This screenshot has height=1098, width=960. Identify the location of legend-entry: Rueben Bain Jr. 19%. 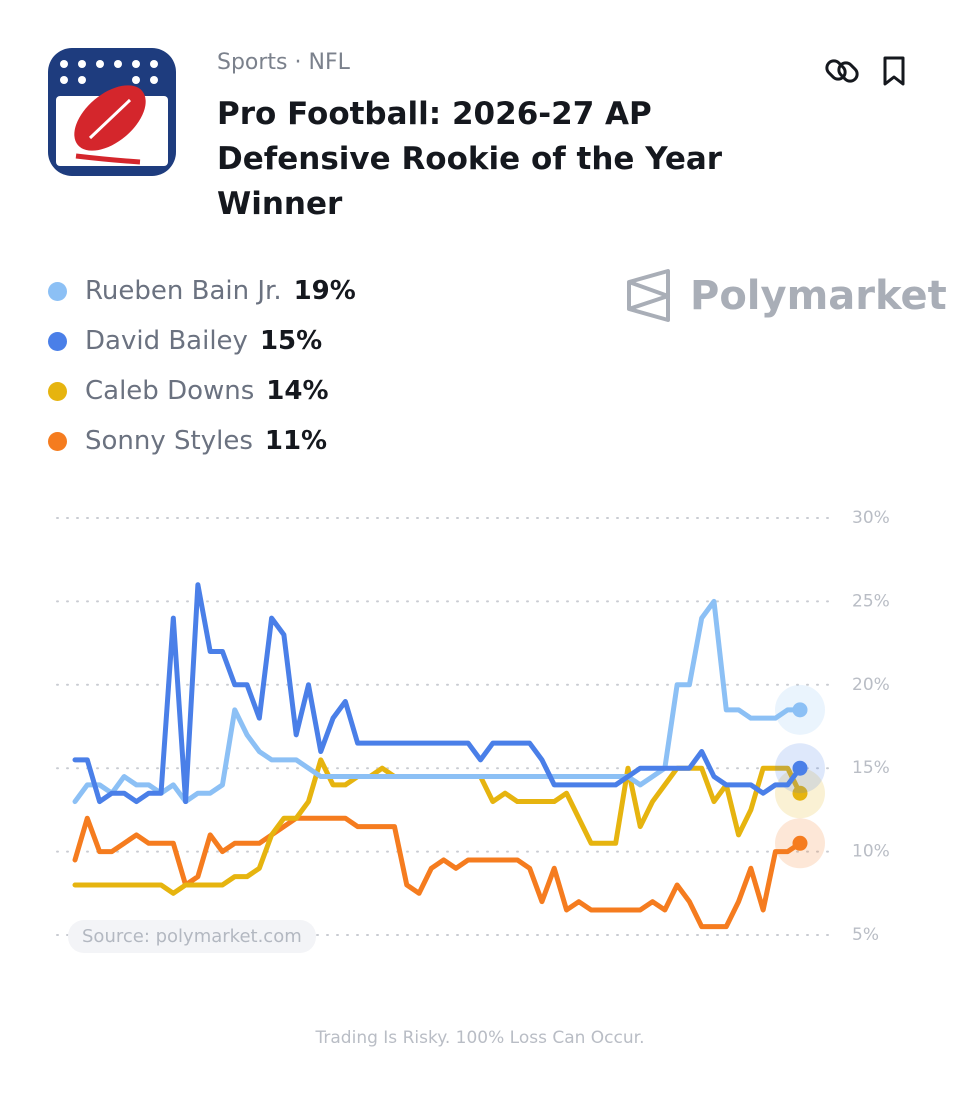
(202, 291).